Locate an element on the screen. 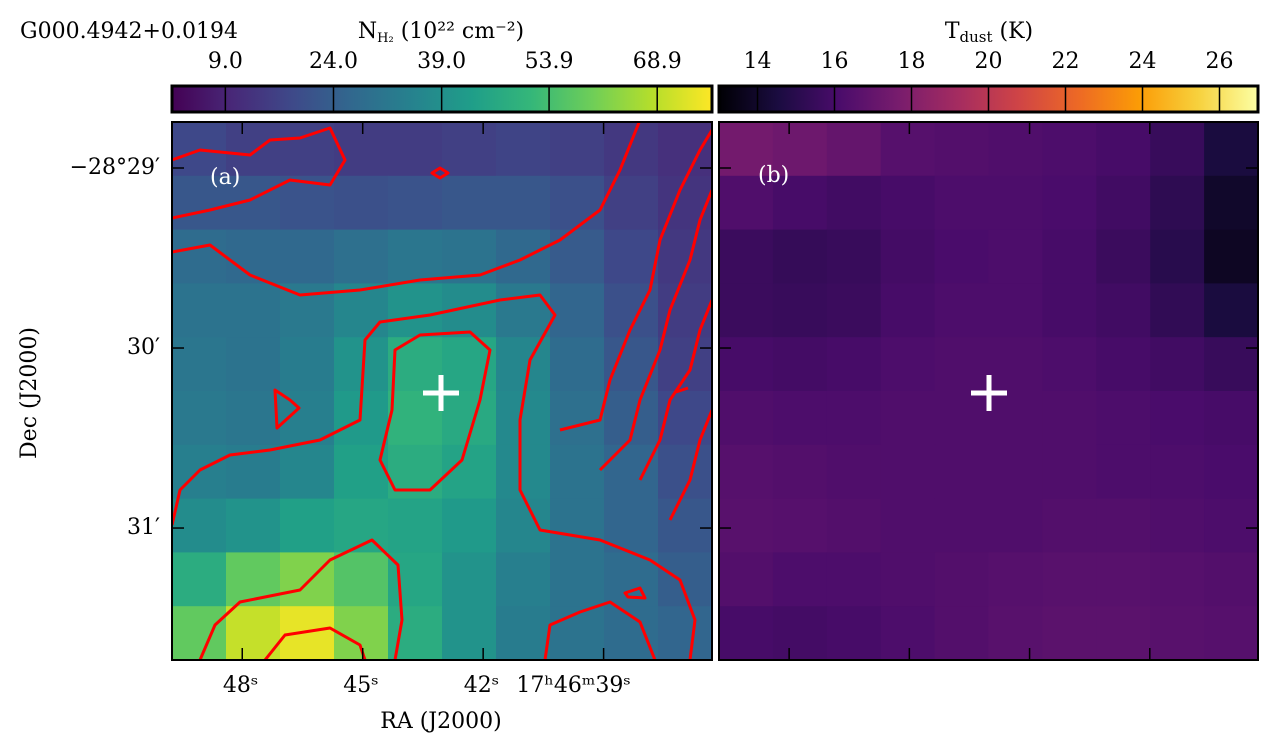  y-tick-label: 31′ is located at coordinates (143, 527).